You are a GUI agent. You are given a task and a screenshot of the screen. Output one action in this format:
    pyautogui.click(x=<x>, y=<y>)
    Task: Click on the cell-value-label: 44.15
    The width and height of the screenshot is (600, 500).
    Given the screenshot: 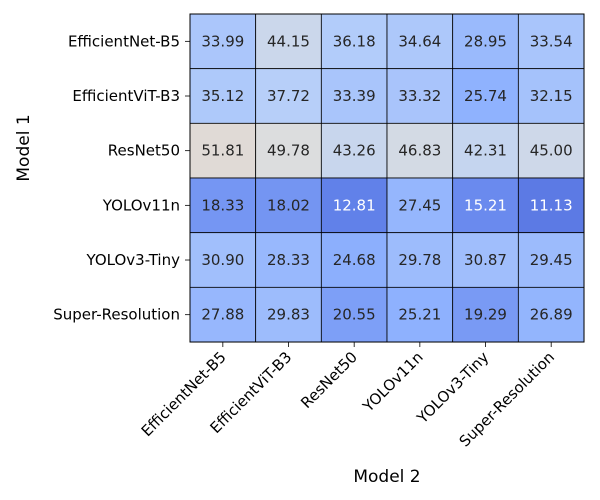 What is the action you would take?
    pyautogui.click(x=288, y=41)
    